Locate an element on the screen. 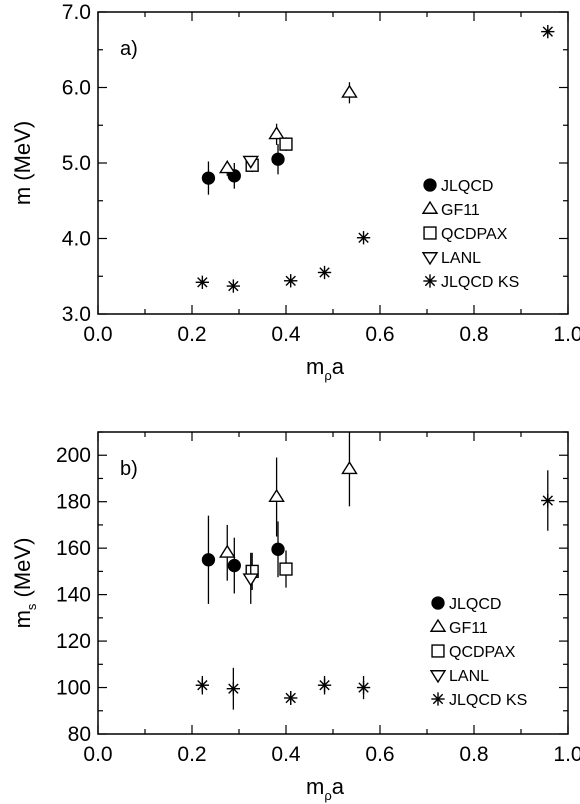  y-tick-label: 160 is located at coordinates (73, 548).